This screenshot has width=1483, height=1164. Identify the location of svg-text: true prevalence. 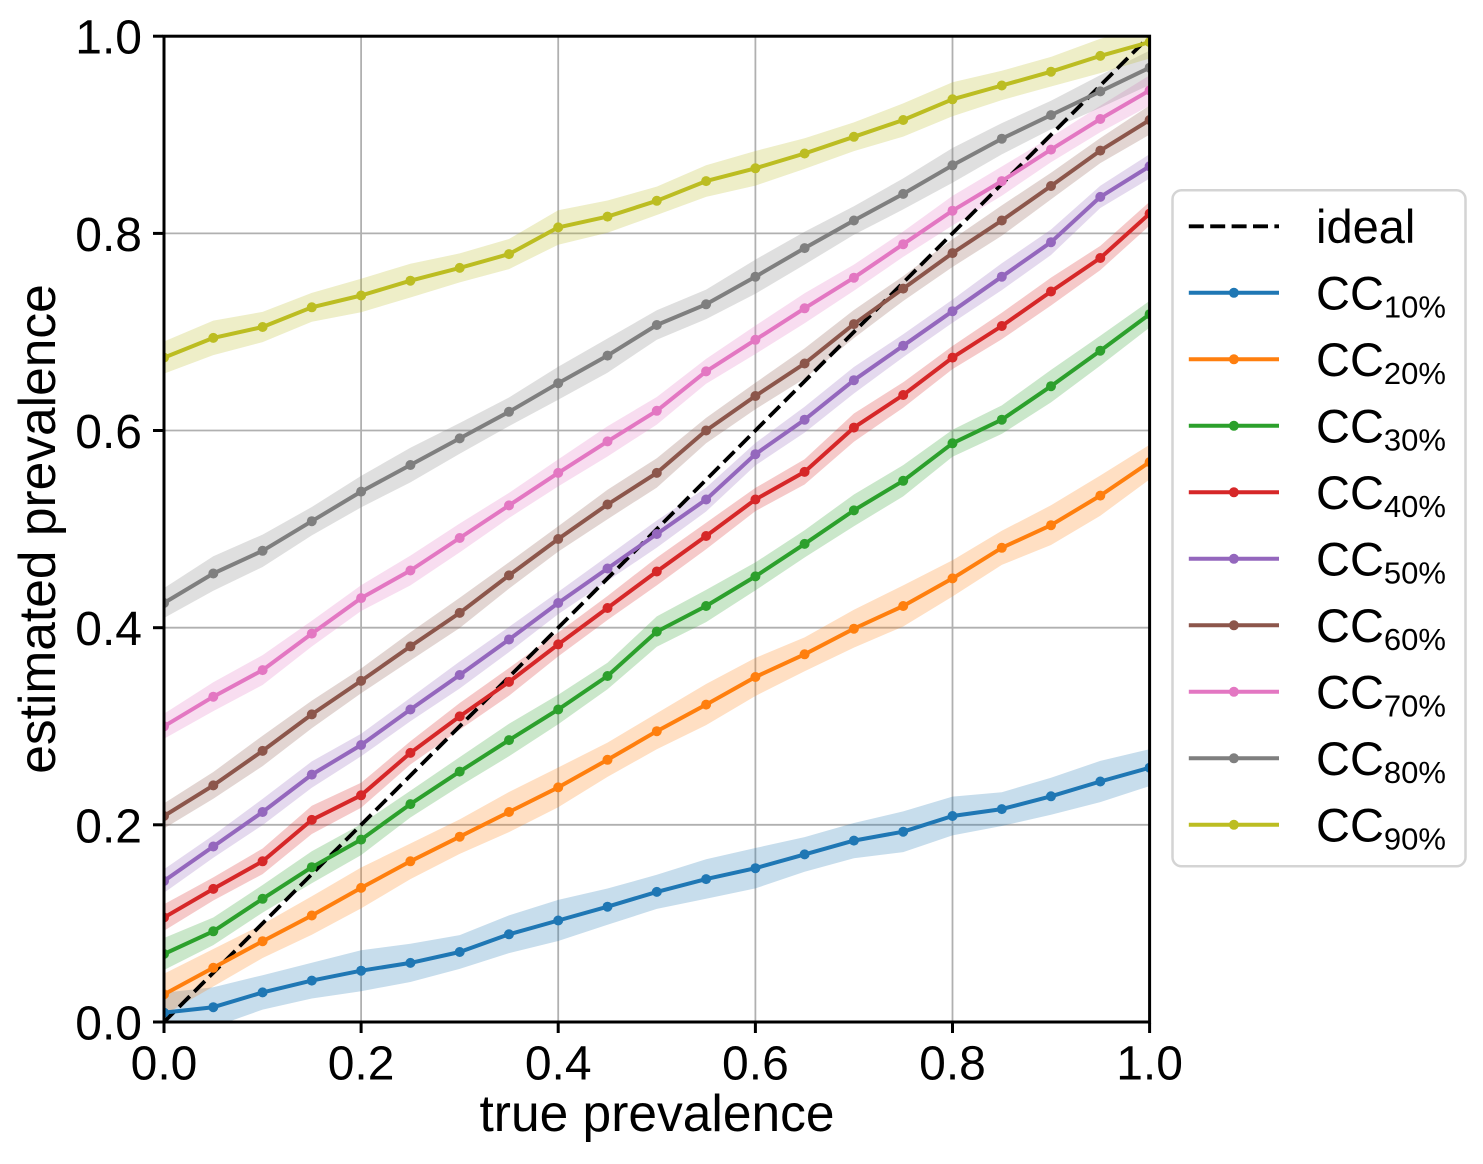
(657, 1113).